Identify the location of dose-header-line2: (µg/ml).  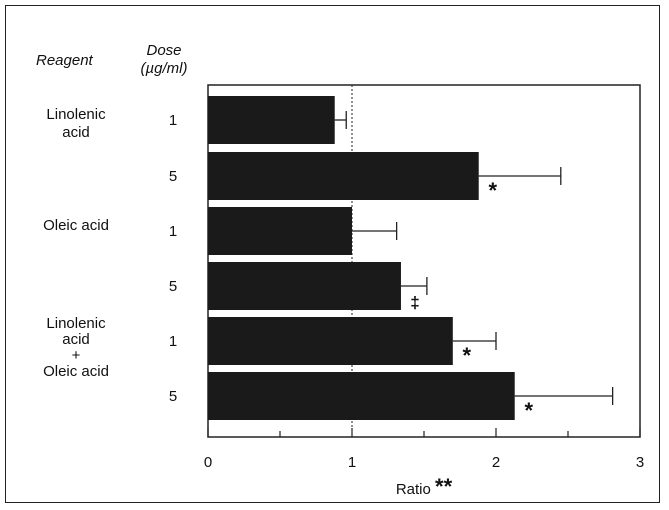
(164, 68).